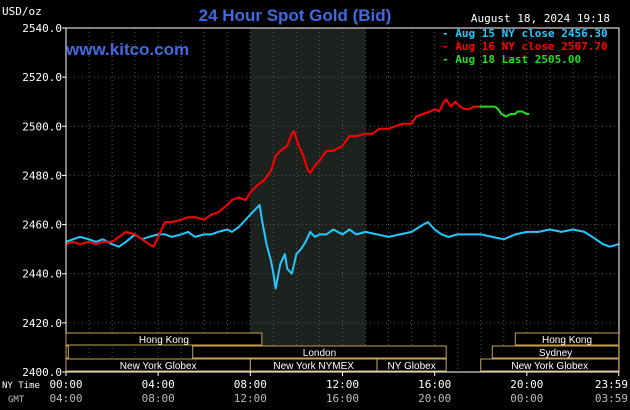 The width and height of the screenshot is (630, 410). What do you see at coordinates (511, 59) in the screenshot?
I see `legend-entry-3: - Aug 18 Last 2505.00` at bounding box center [511, 59].